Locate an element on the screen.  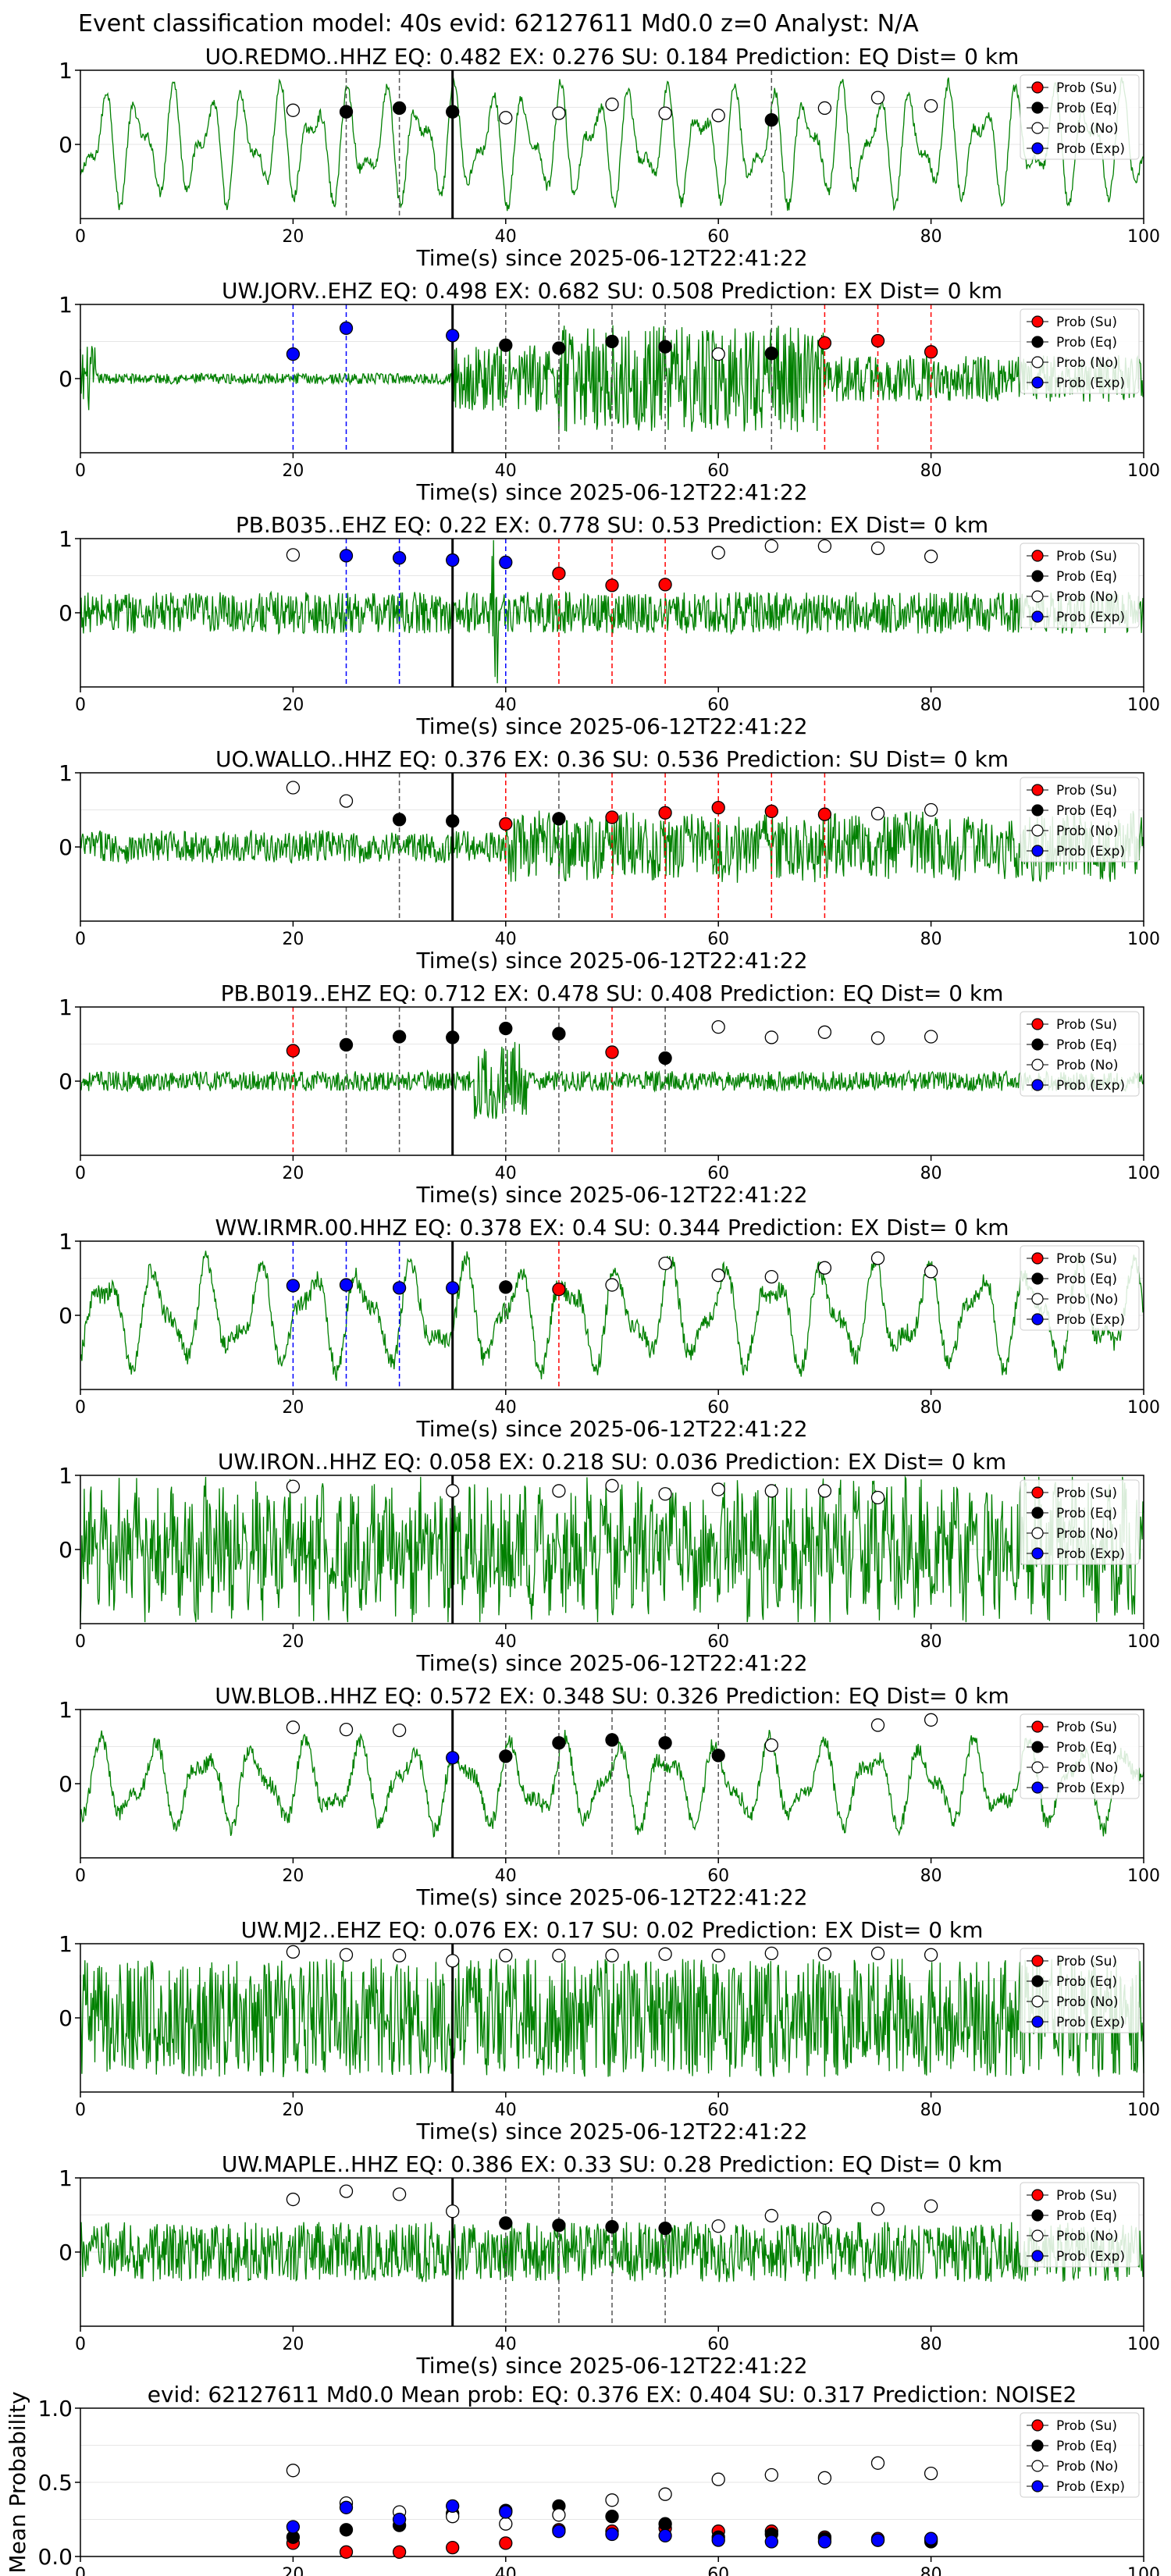
legend-label-su: Prob (Su) is located at coordinates (1086, 2426).